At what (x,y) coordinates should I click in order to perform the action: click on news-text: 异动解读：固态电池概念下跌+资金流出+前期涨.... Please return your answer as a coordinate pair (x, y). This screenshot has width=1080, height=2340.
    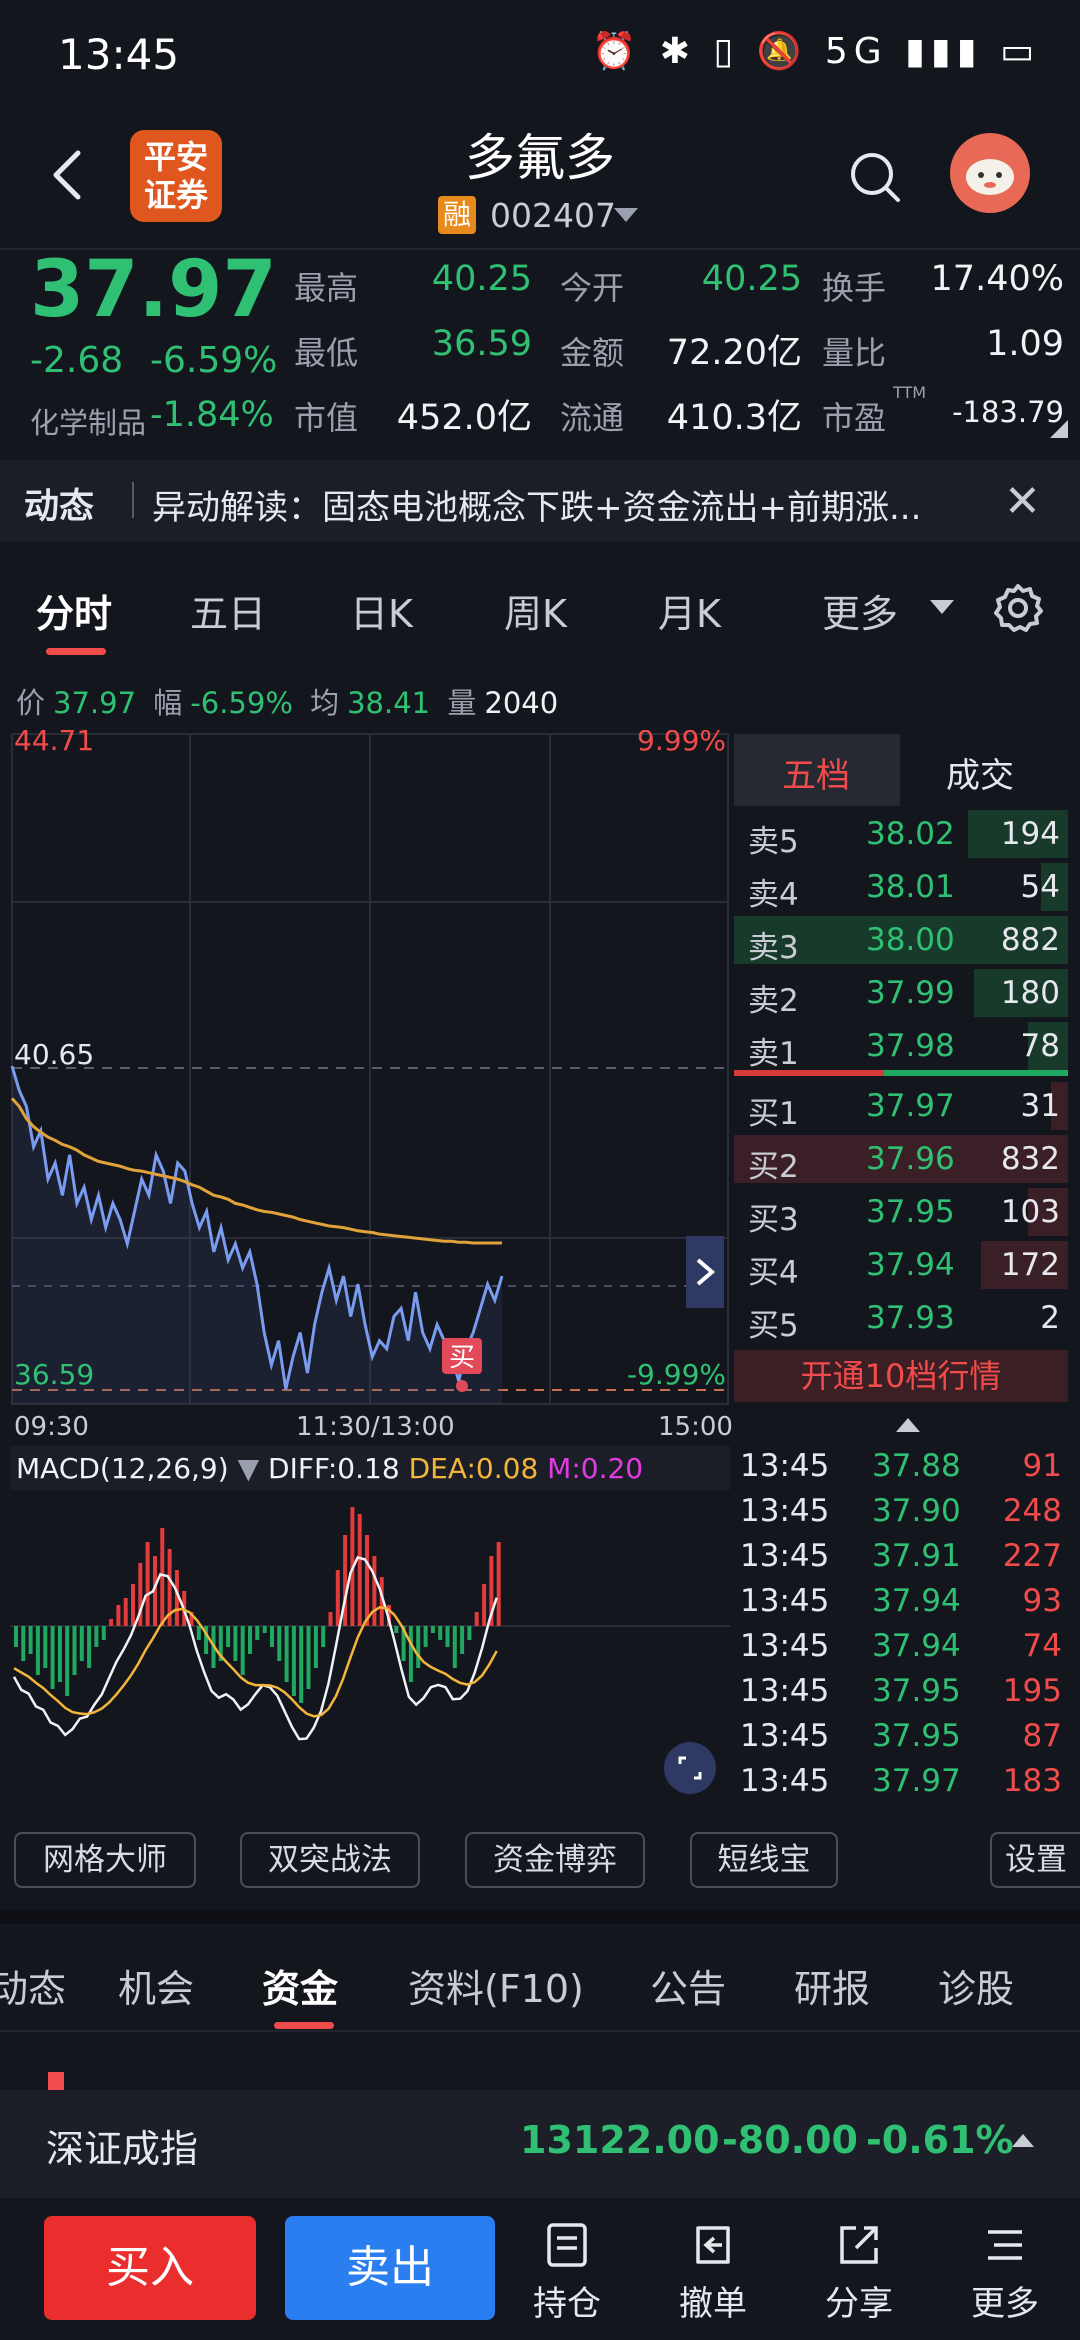
    Looking at the image, I should click on (537, 508).